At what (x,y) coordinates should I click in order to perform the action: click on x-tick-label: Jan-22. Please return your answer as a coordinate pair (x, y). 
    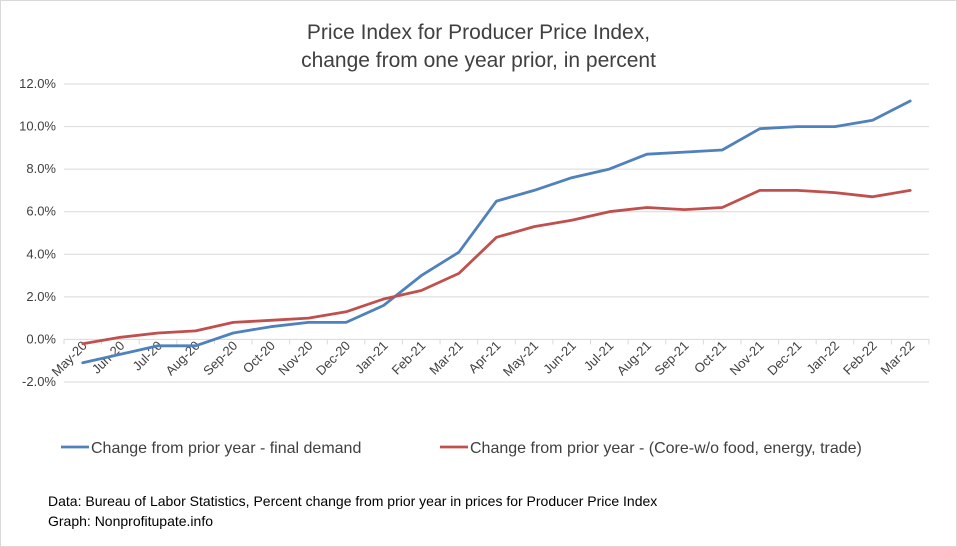
    Looking at the image, I should click on (822, 357).